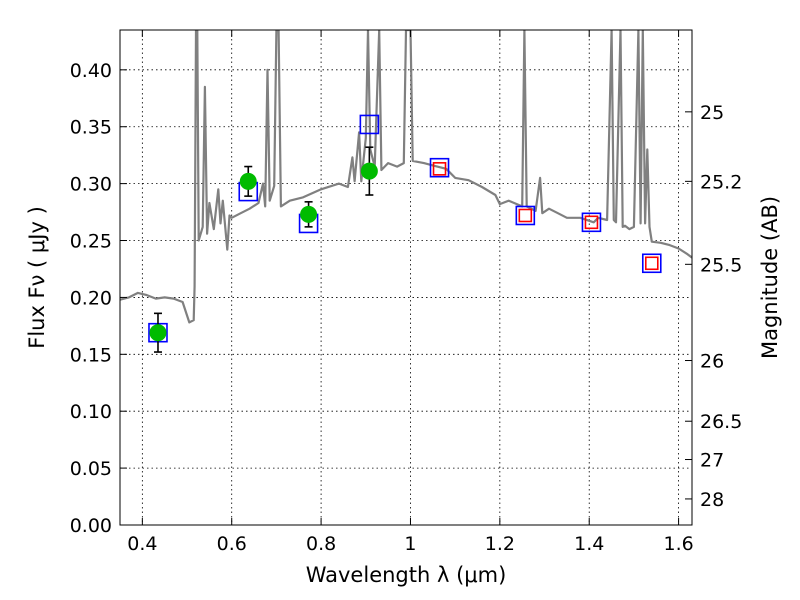 The image size is (800, 600). Describe the element at coordinates (712, 362) in the screenshot. I see `mag-tick-label: 26` at that location.